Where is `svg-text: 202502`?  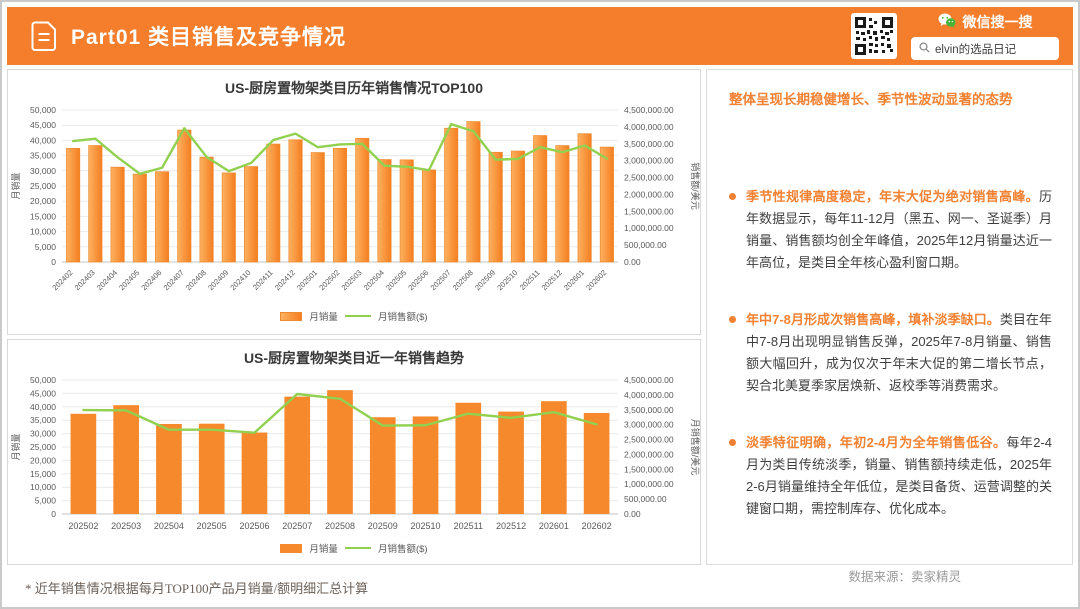
svg-text: 202502 is located at coordinates (329, 280).